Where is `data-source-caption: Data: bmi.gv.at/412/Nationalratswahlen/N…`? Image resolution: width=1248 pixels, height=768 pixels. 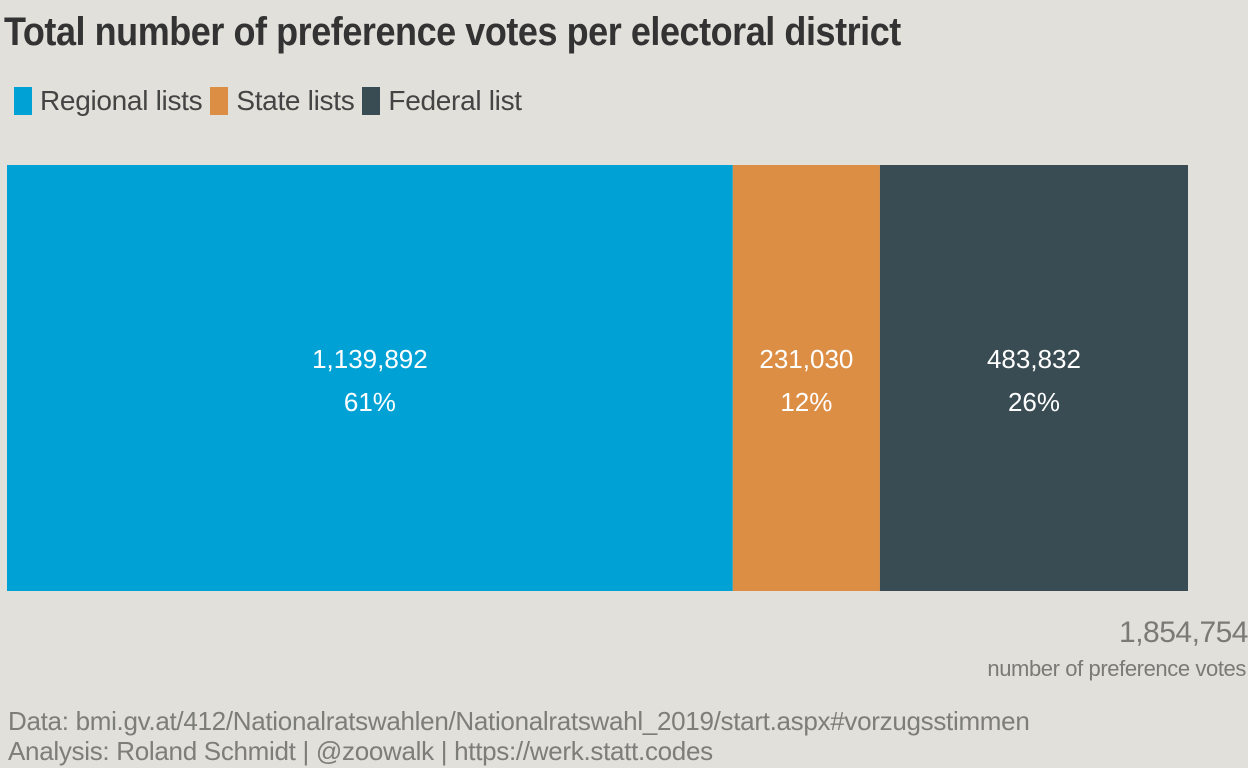 data-source-caption: Data: bmi.gv.at/412/Nationalratswahlen/N… is located at coordinates (519, 721).